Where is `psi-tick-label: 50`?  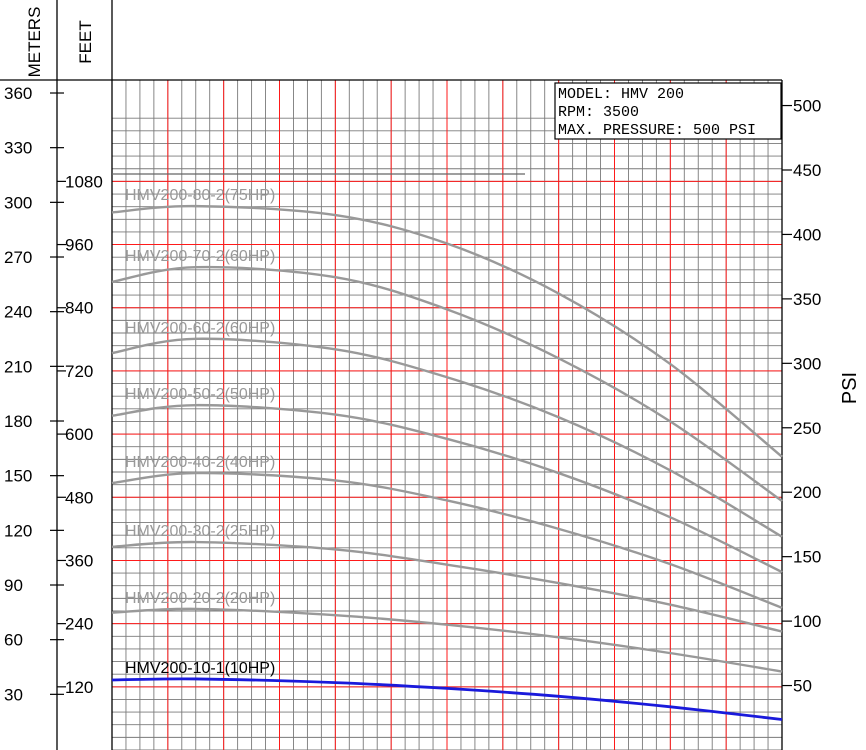 psi-tick-label: 50 is located at coordinates (802, 686).